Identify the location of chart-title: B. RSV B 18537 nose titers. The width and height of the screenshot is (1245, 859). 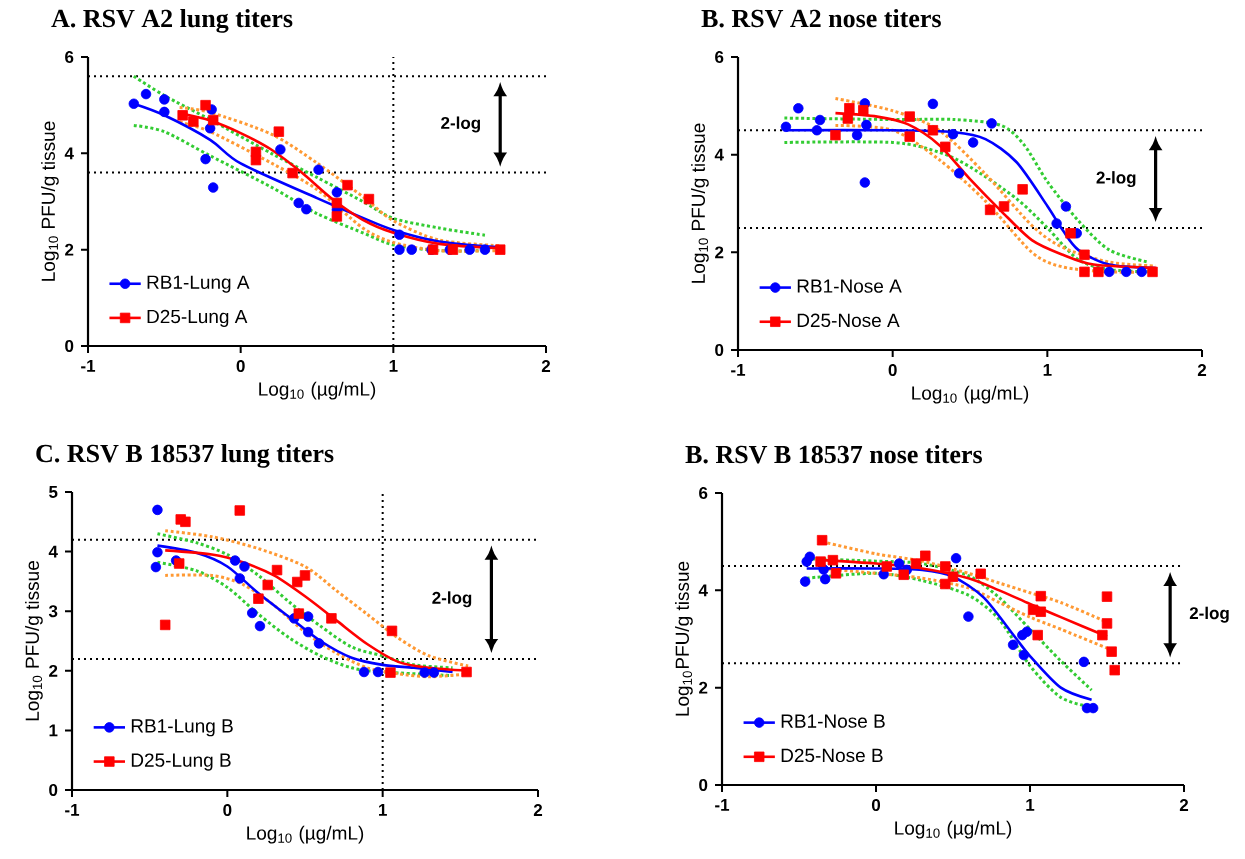
(833, 454).